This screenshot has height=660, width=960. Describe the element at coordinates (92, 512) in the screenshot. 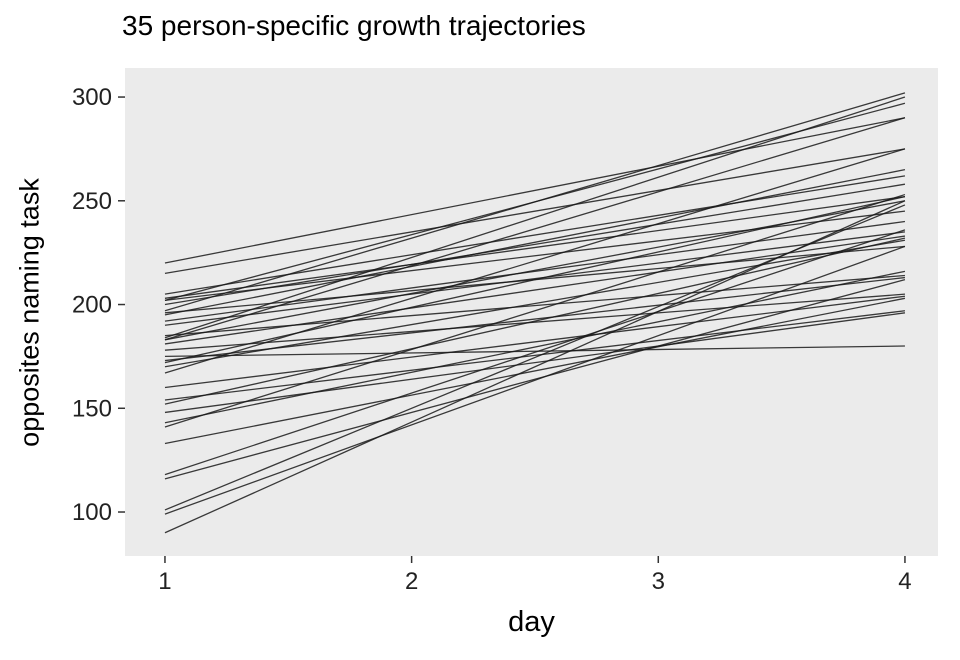

I see `y-tick-label: 100` at that location.